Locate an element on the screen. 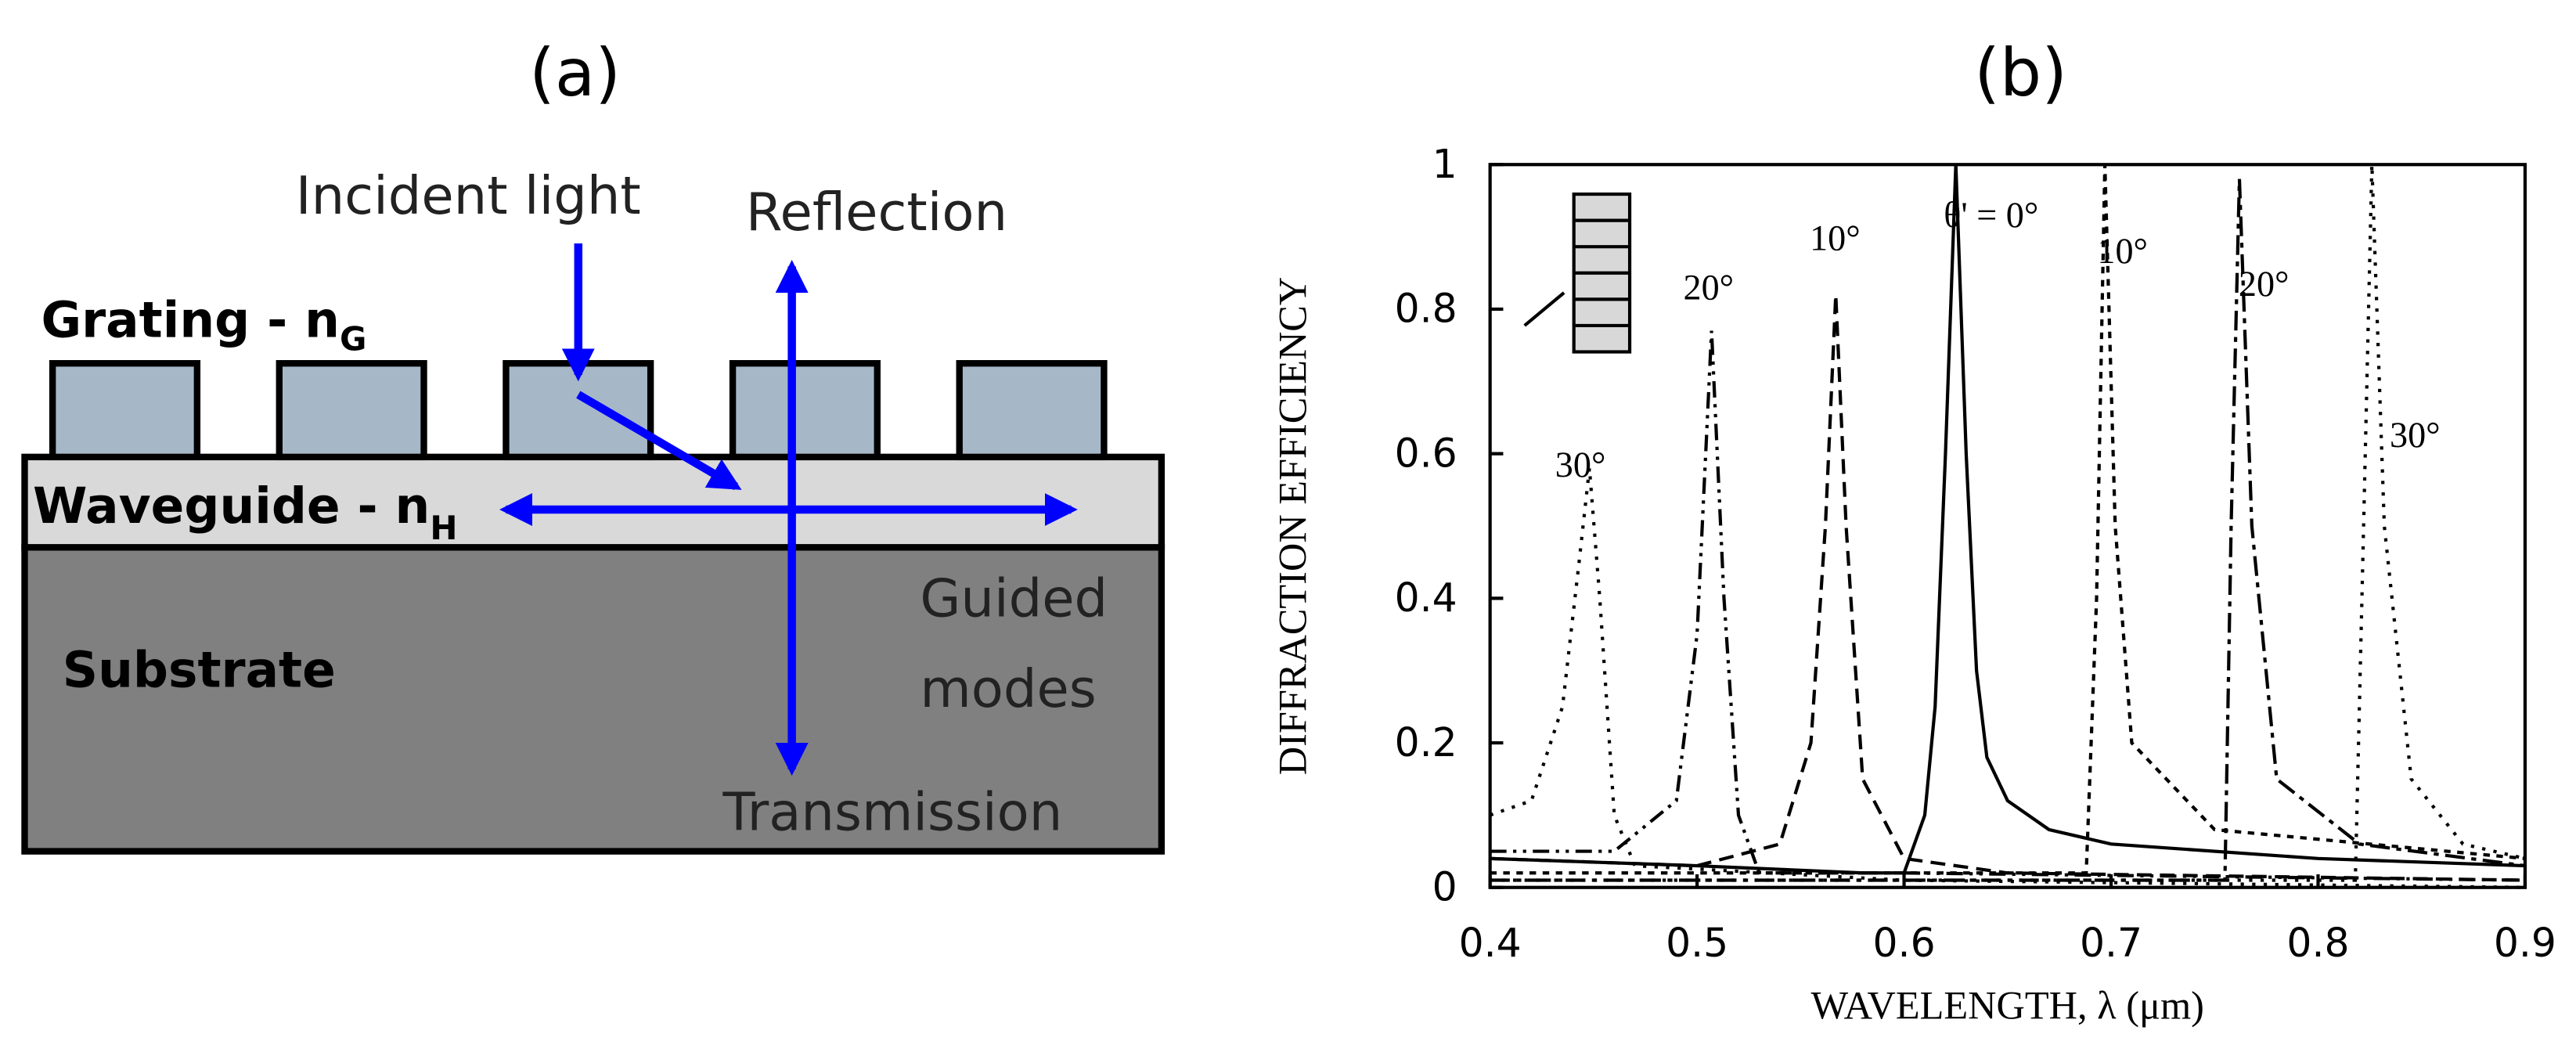 This screenshot has height=1052, width=2576. inset is located at coordinates (1577, 273).